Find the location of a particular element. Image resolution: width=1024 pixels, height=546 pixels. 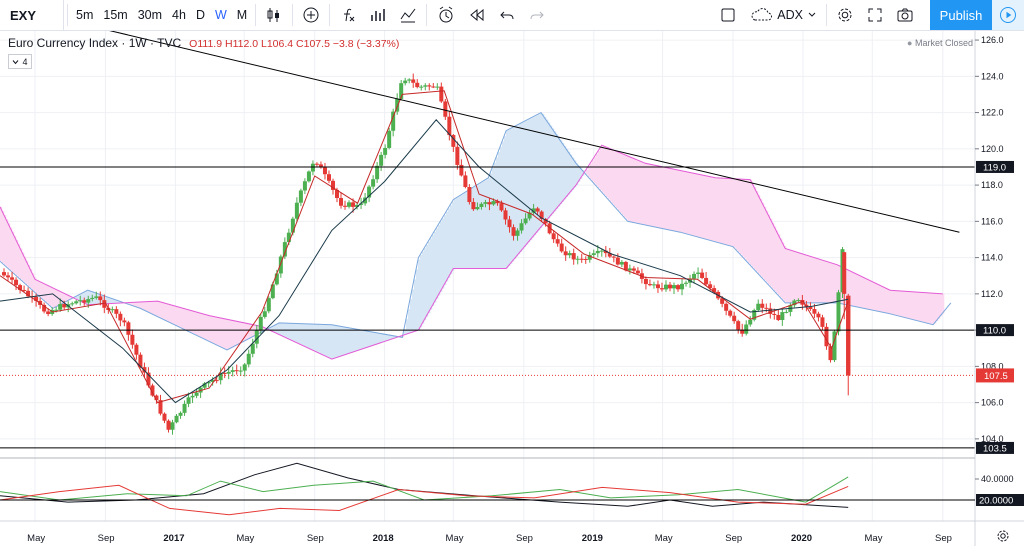

legend-change: −3.8 (−3.37%) is located at coordinates (366, 44).